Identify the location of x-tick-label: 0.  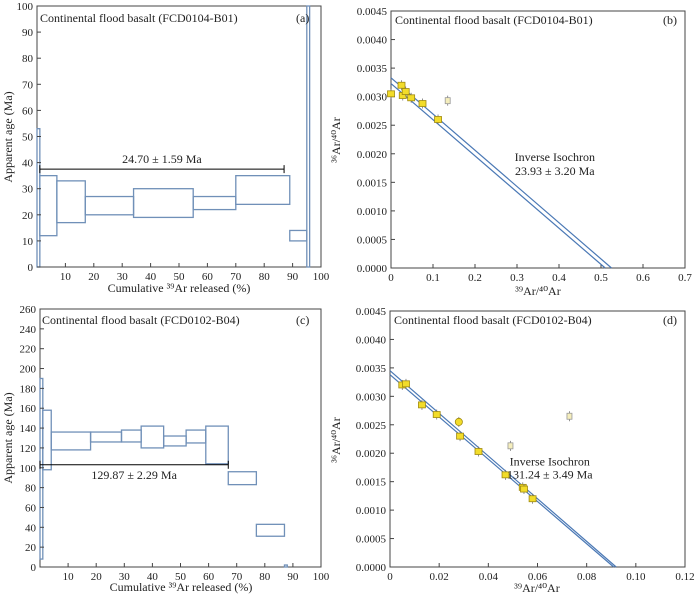
(391, 278).